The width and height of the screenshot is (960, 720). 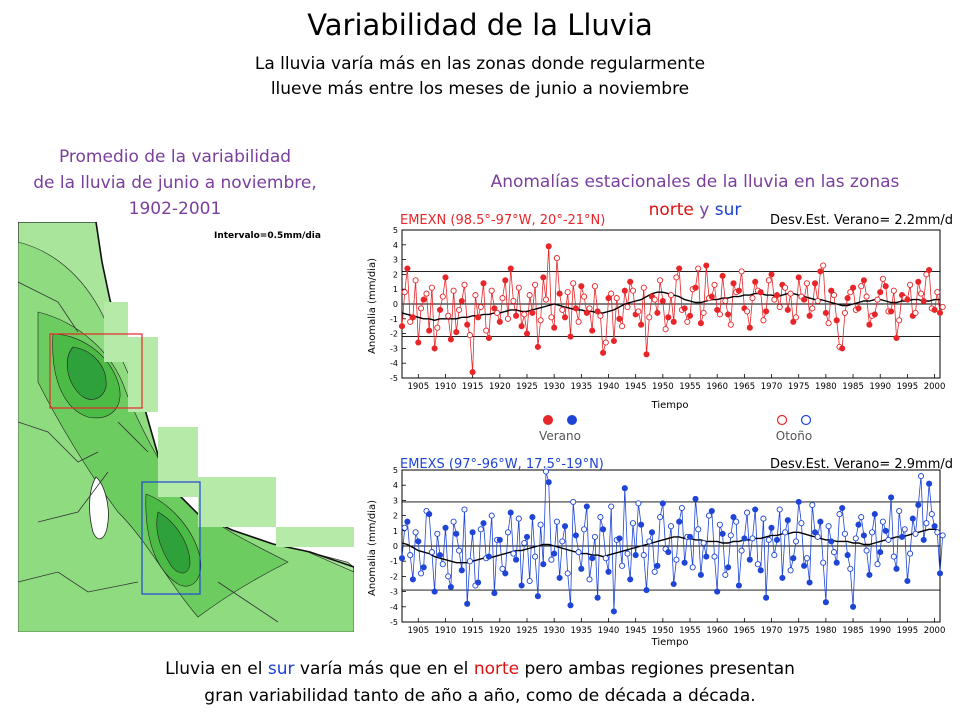 I want to click on chart-north-xtick-label: 1920, so click(x=500, y=387).